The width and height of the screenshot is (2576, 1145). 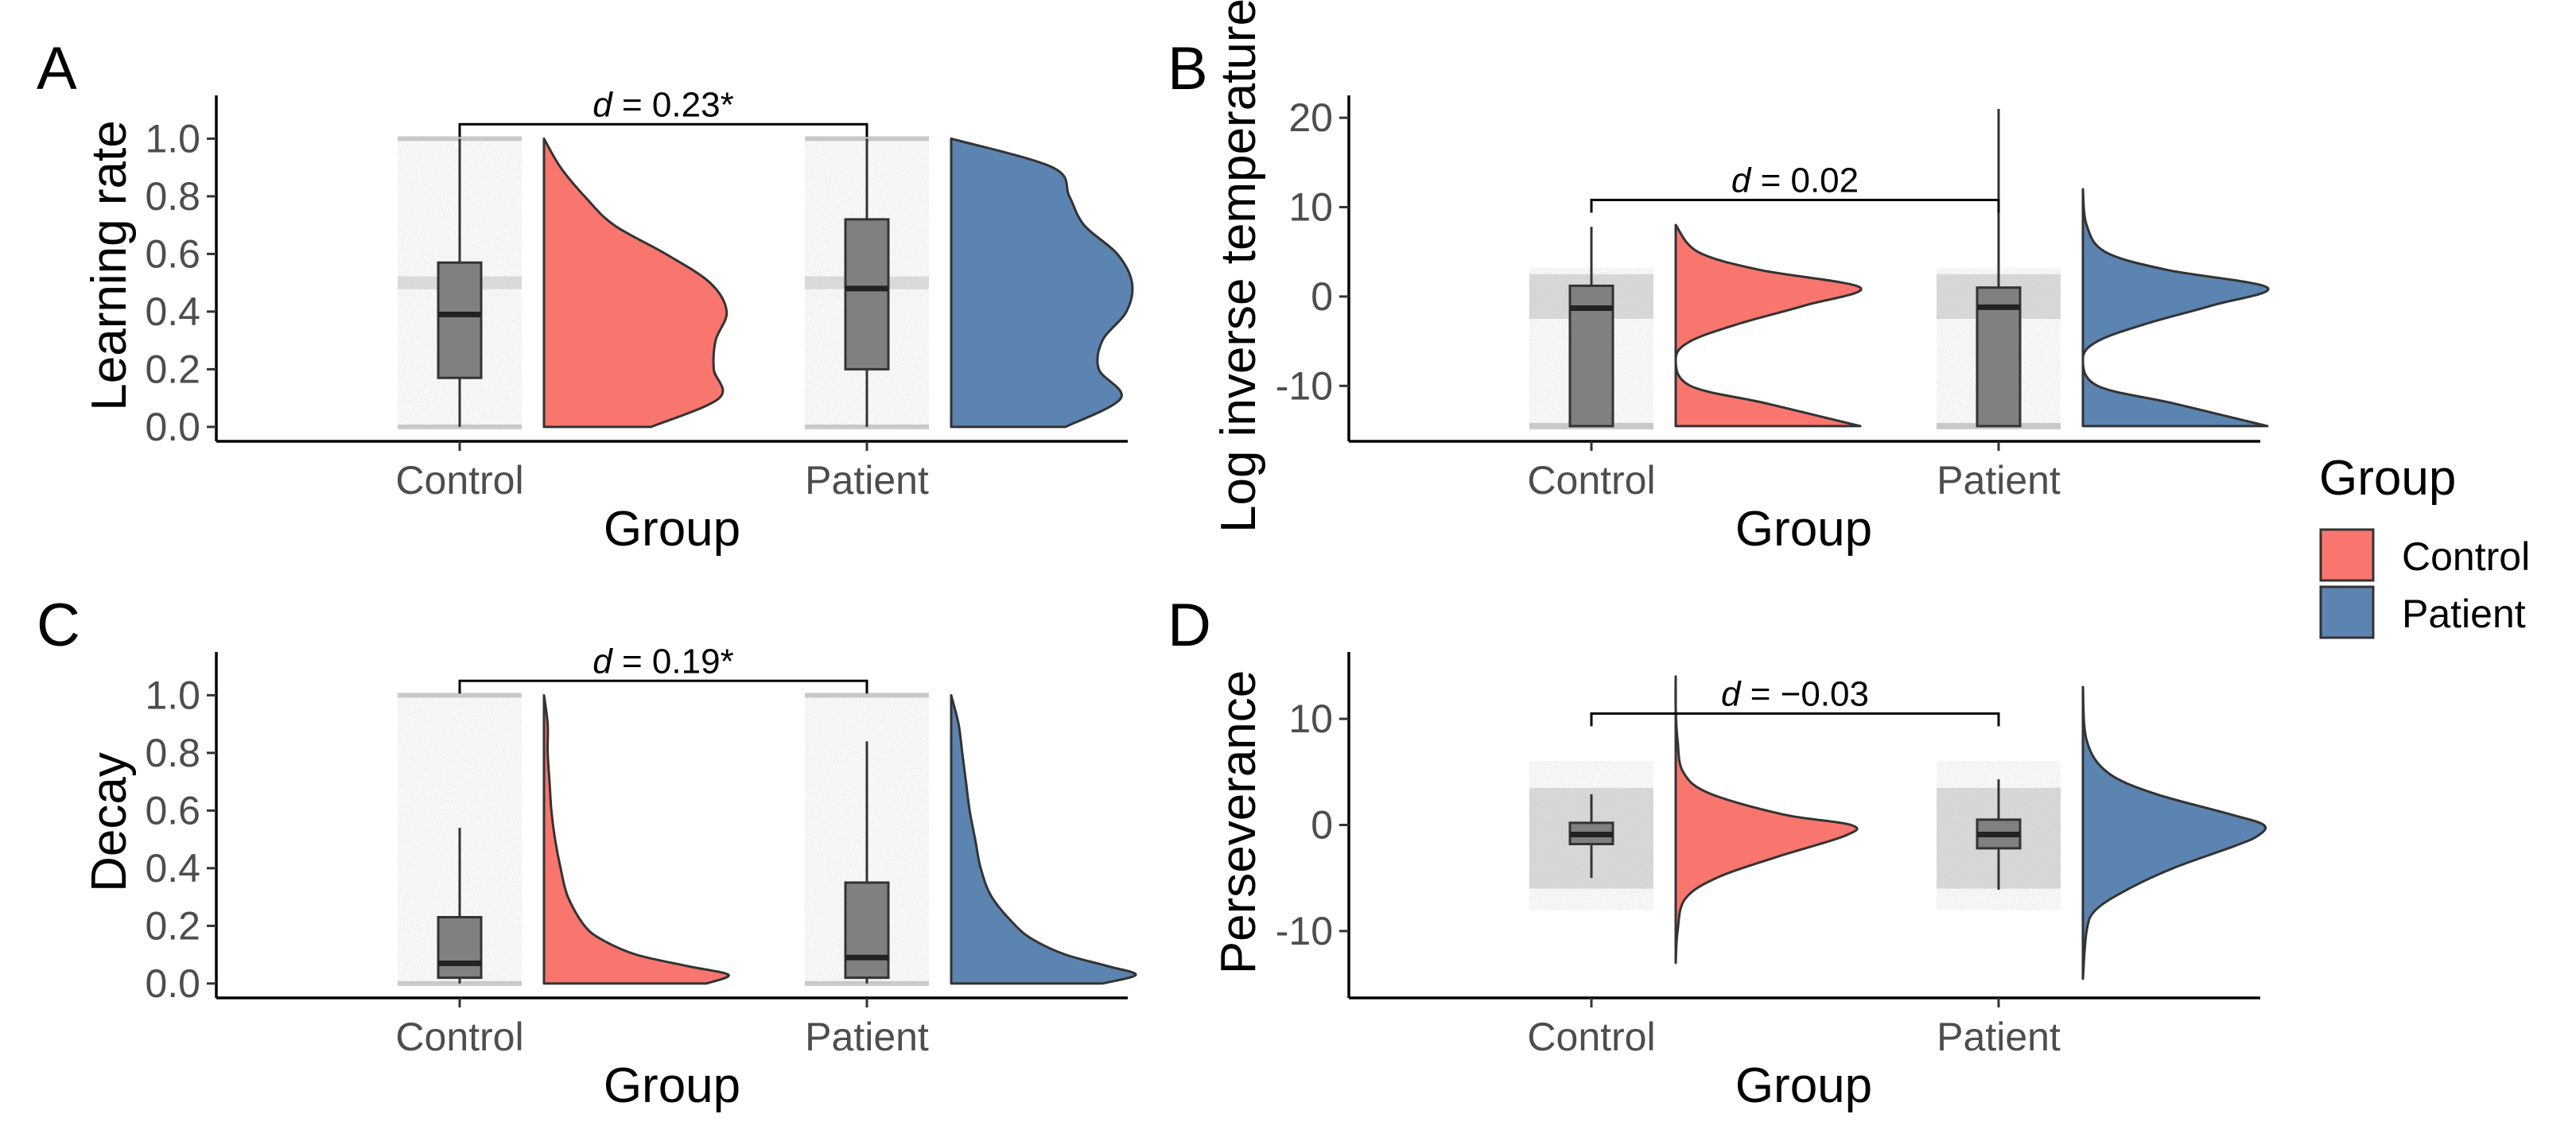 I want to click on panel-b-ylabel: Log inverse temperature, so click(x=1238, y=266).